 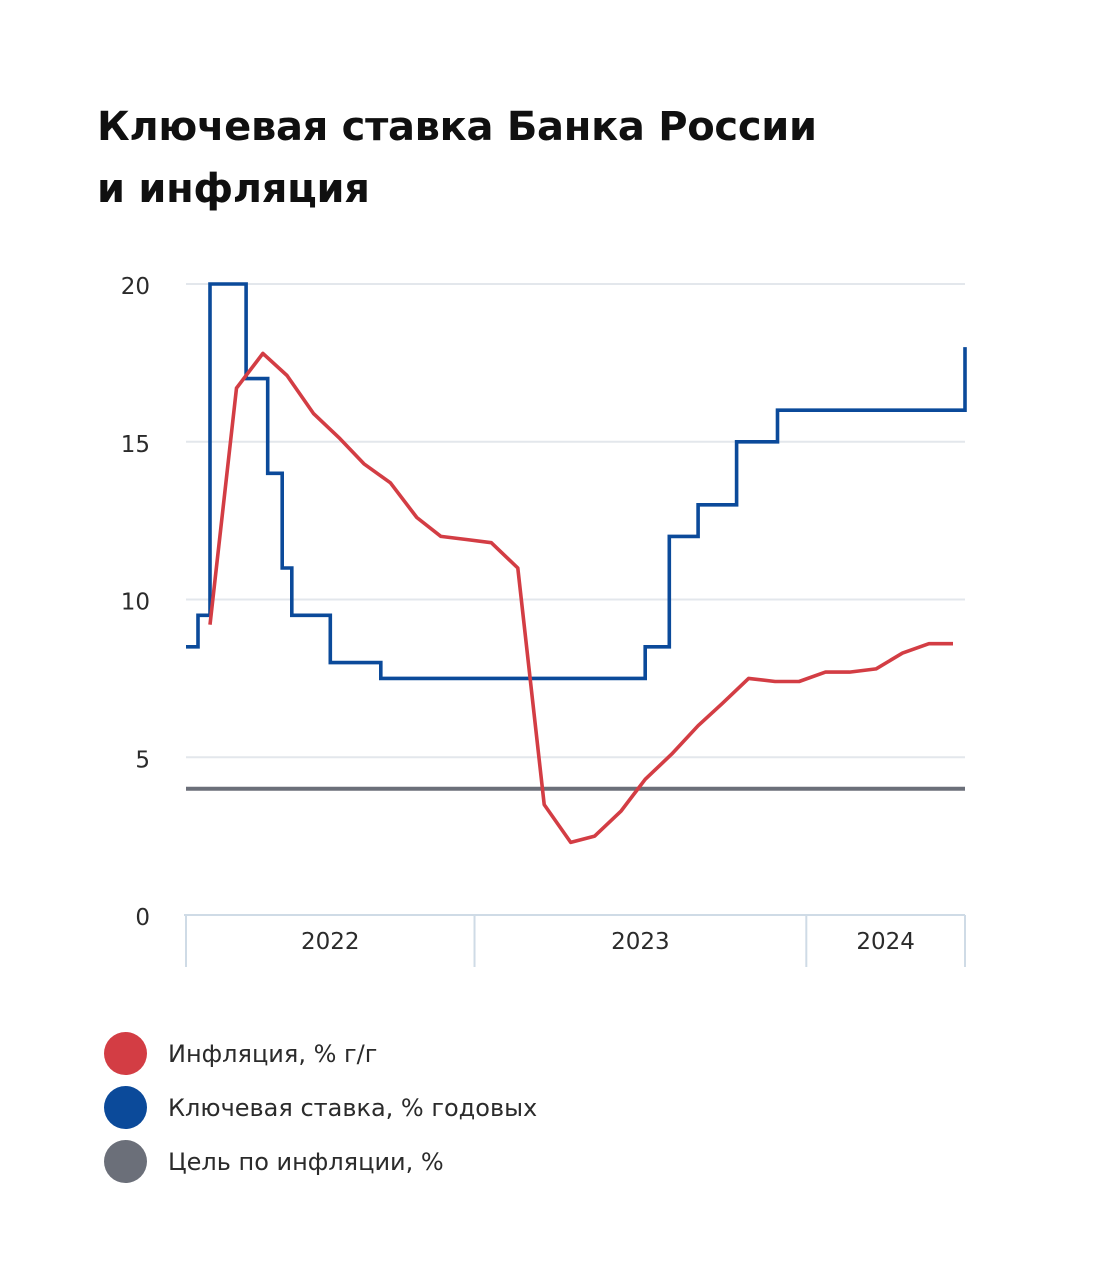 What do you see at coordinates (135, 287) in the screenshot?
I see `y-tick-label-20: 20` at bounding box center [135, 287].